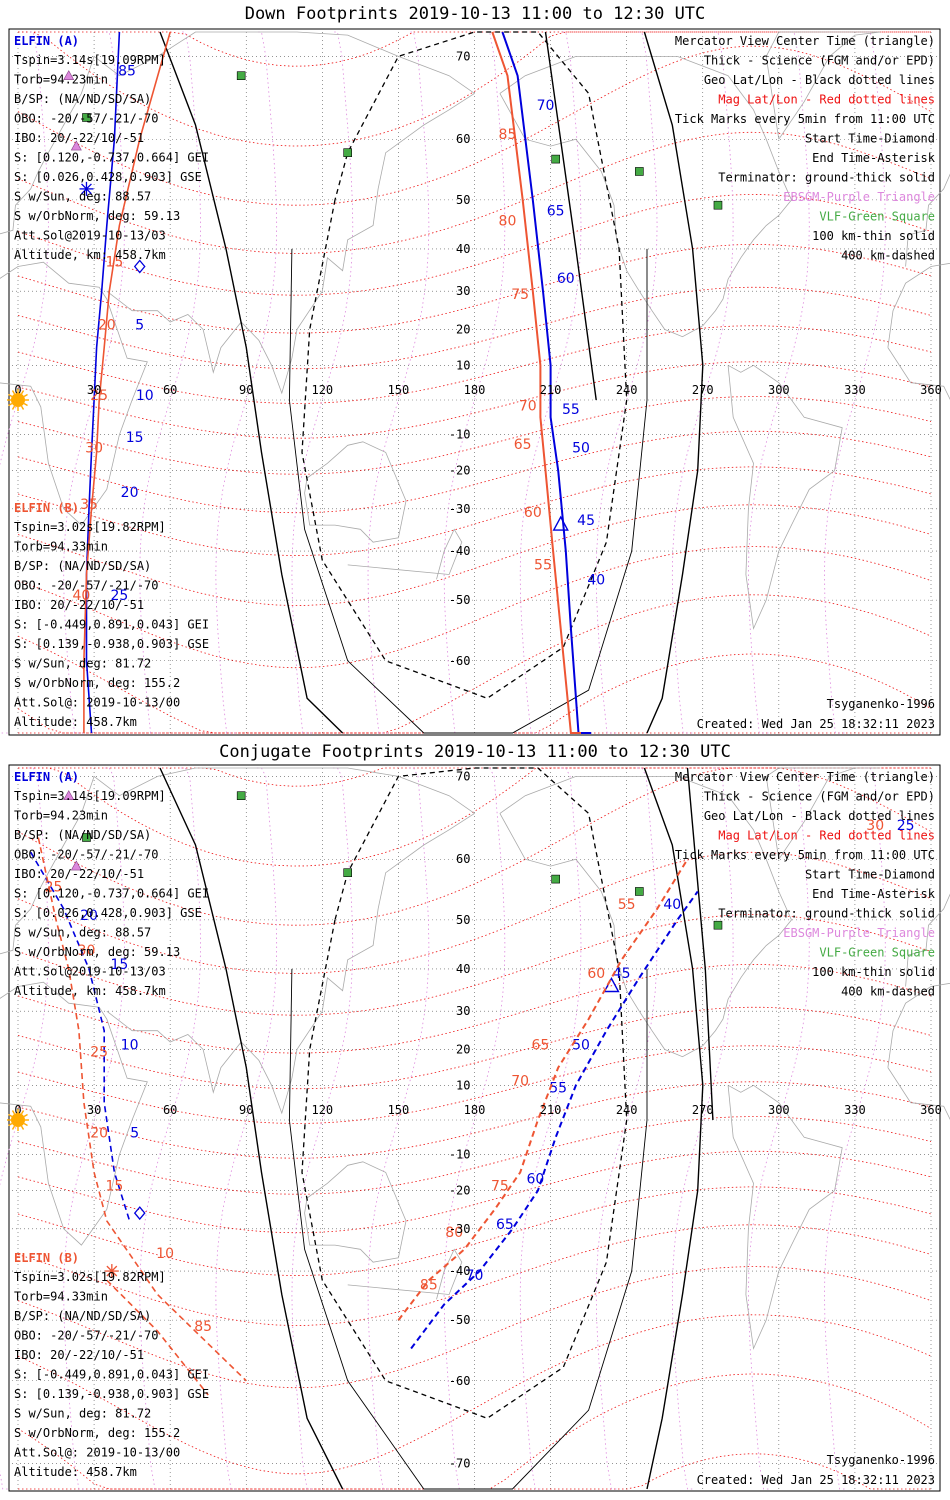 This screenshot has height=1500, width=950. I want to click on asterisk-stroke, so click(112, 1271).